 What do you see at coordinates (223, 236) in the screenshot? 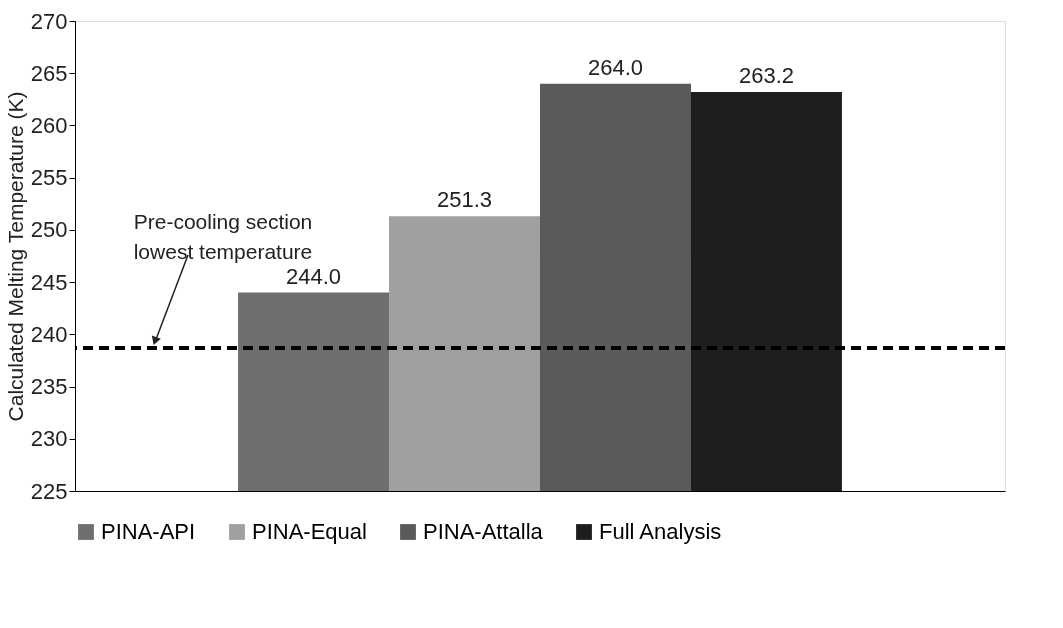
I see `ref-line-label: Pre-cooling section lowest temperature` at bounding box center [223, 236].